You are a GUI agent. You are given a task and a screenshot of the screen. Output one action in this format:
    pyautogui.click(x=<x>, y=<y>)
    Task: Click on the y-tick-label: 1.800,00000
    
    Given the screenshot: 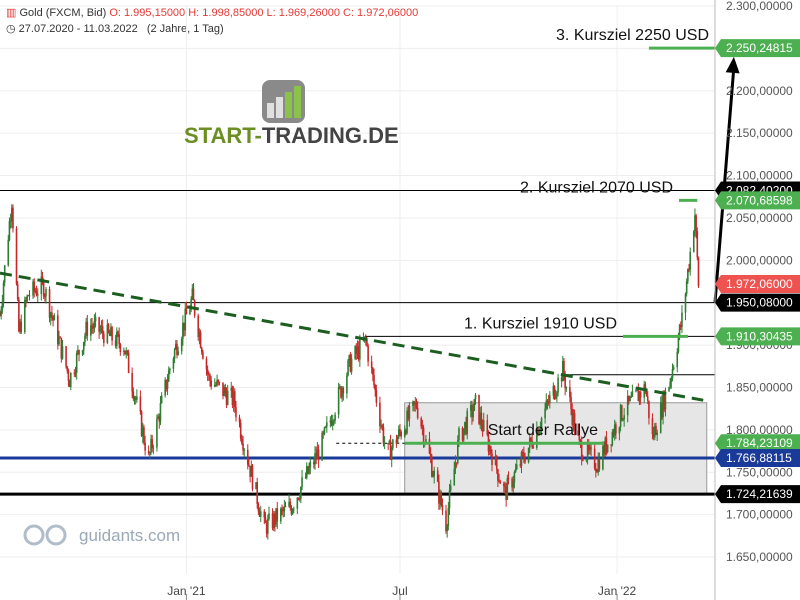 What is the action you would take?
    pyautogui.click(x=759, y=430)
    